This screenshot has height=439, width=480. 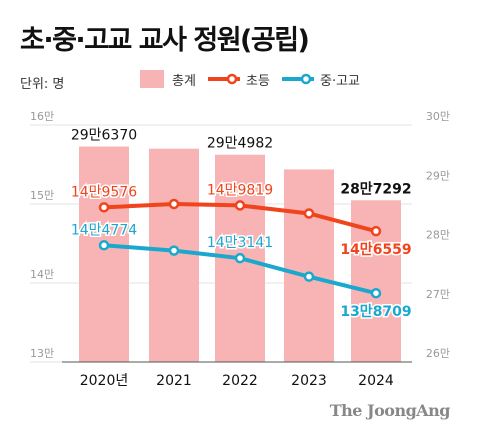 I want to click on chart-title: 초·중·고교 교사 정원(공립), so click(x=165, y=40).